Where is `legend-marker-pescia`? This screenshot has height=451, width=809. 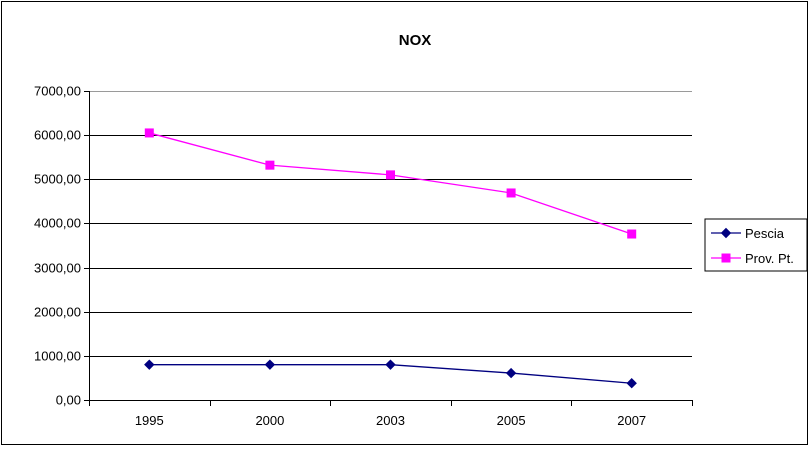
legend-marker-pescia is located at coordinates (726, 233).